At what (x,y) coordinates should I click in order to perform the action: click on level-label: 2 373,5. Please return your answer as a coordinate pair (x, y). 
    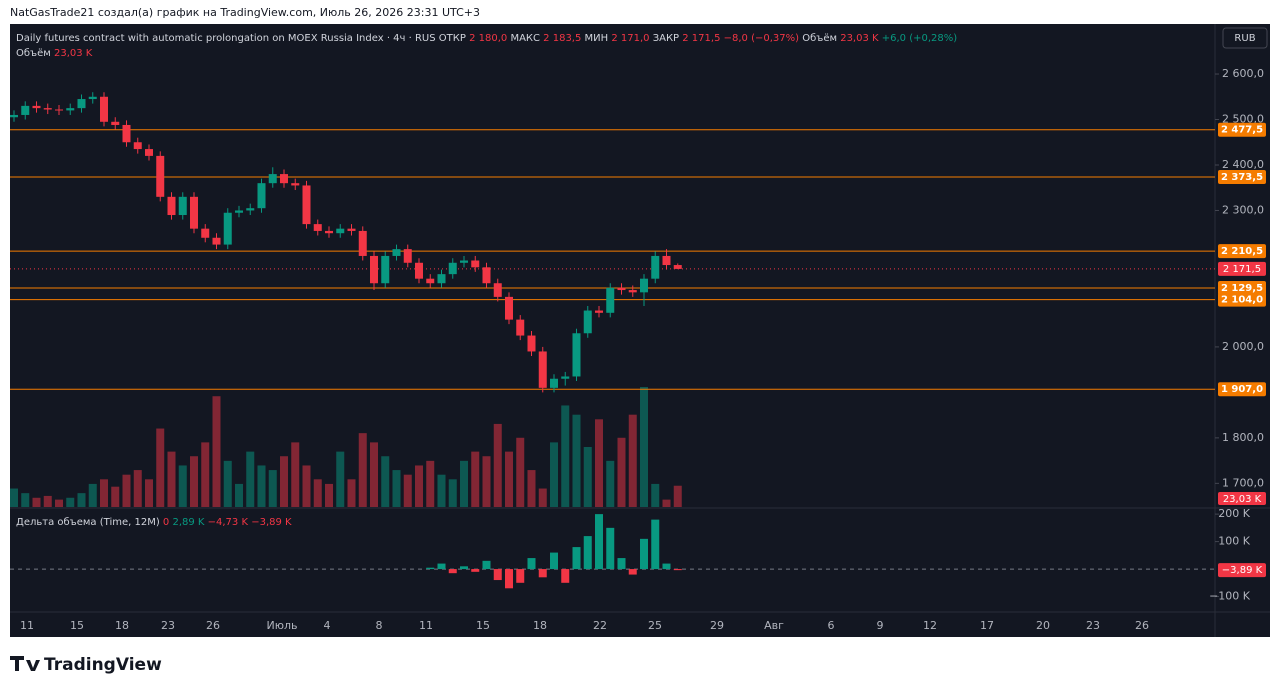
    Looking at the image, I should click on (1242, 177).